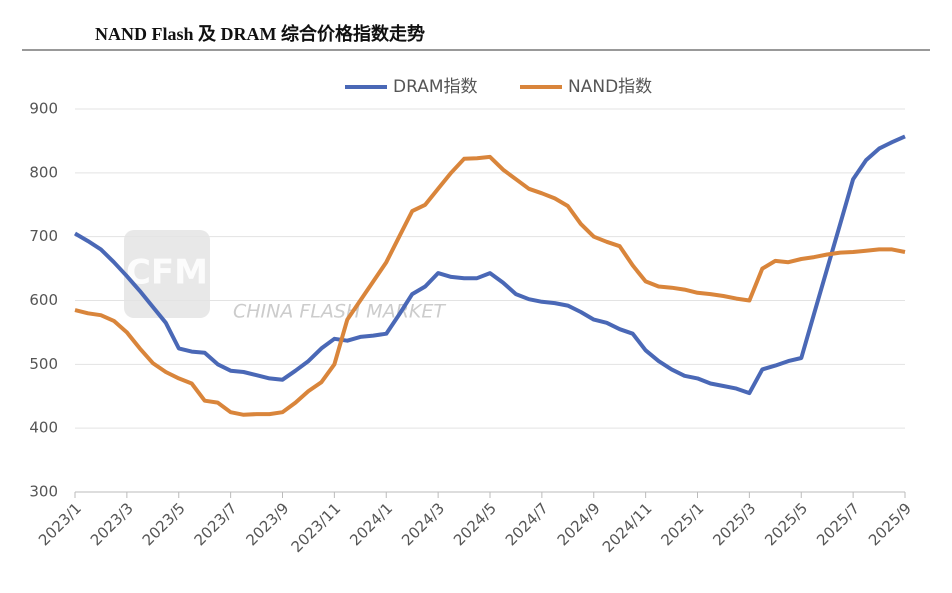 Image resolution: width=952 pixels, height=593 pixels. What do you see at coordinates (339, 312) in the screenshot?
I see `watermark-text: CHINA FLASH MARKET` at bounding box center [339, 312].